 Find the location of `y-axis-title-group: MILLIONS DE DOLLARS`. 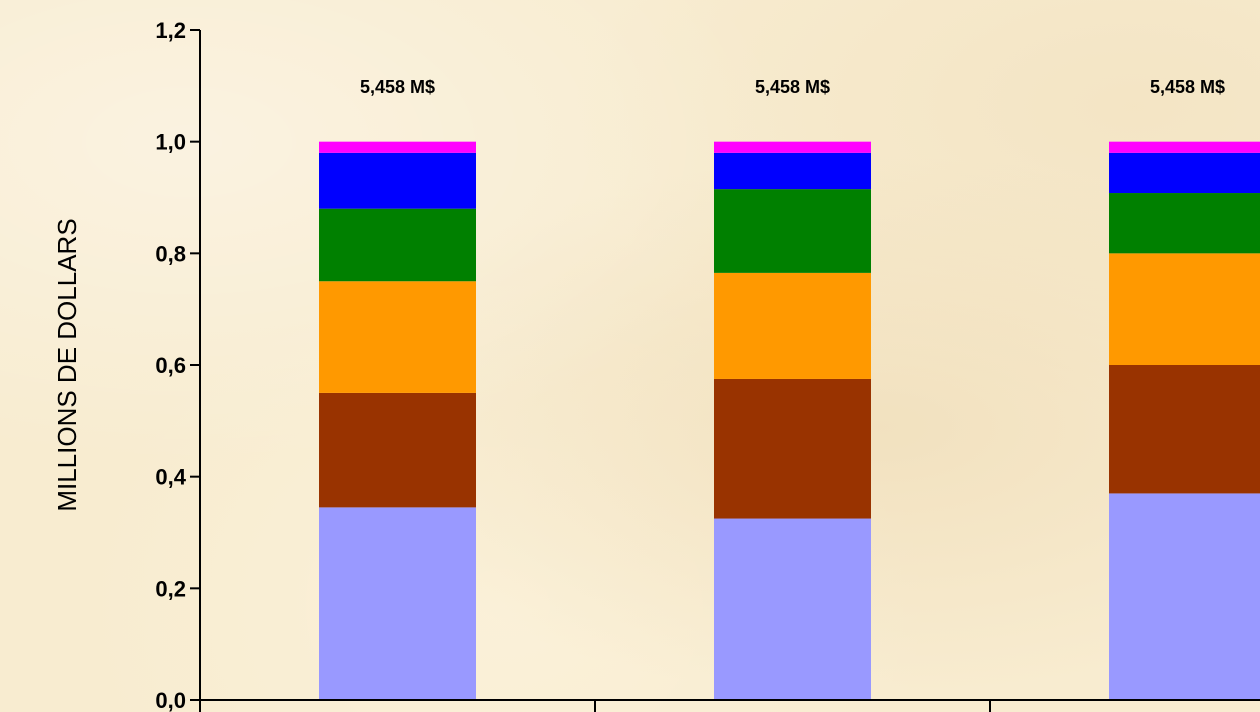

y-axis-title-group: MILLIONS DE DOLLARS is located at coordinates (67, 364).